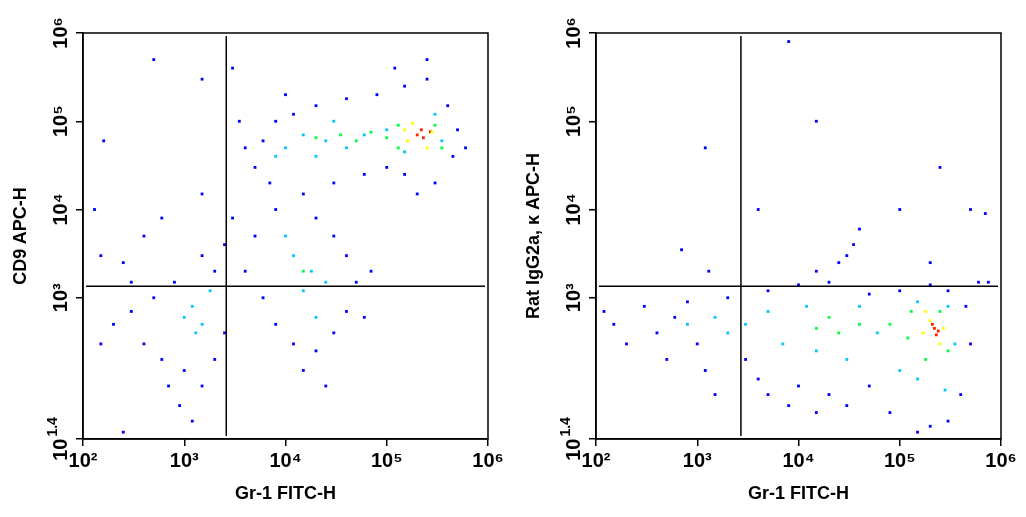 Image resolution: width=1026 pixels, height=517 pixels. What do you see at coordinates (19, 236) in the screenshot?
I see `y-axis-title: CD9 APC-H` at bounding box center [19, 236].